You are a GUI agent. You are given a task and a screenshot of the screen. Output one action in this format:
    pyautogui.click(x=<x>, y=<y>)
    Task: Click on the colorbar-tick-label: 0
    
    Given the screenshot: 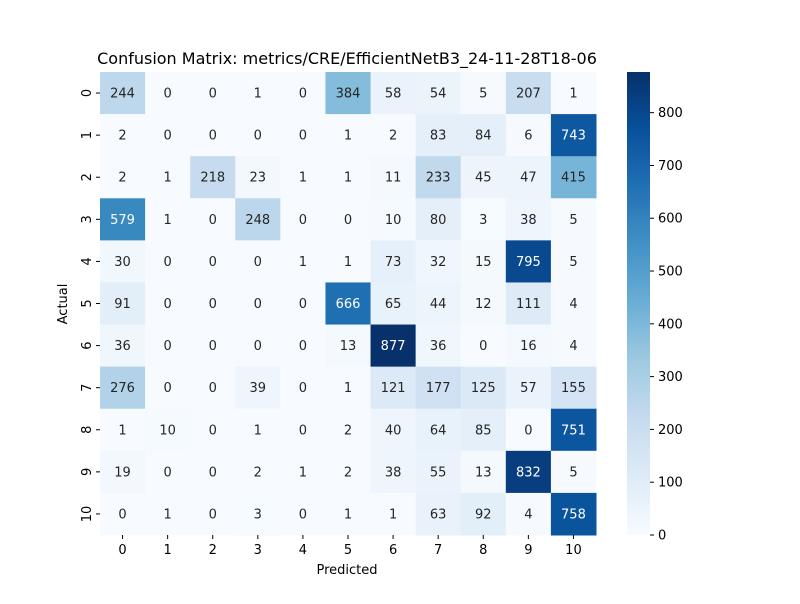 What is the action you would take?
    pyautogui.click(x=662, y=536)
    